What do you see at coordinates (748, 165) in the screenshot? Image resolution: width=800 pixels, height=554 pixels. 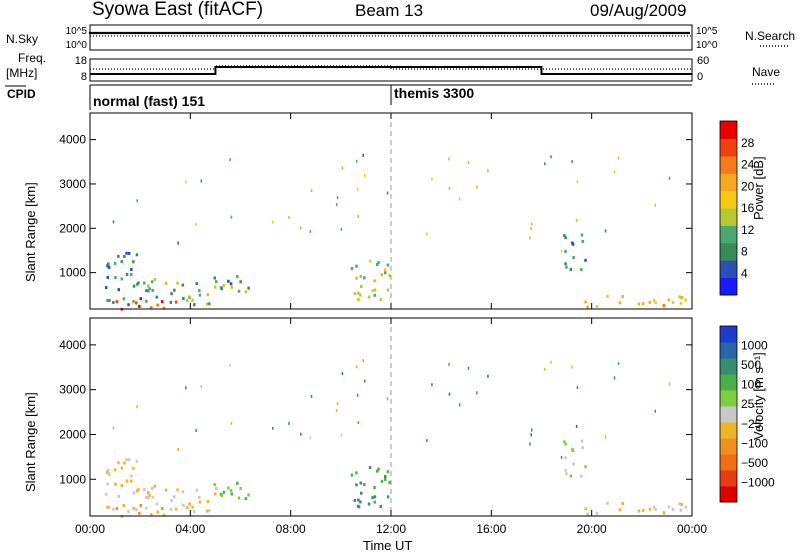 I see `power-colorbar-tick-label: 24` at bounding box center [748, 165].